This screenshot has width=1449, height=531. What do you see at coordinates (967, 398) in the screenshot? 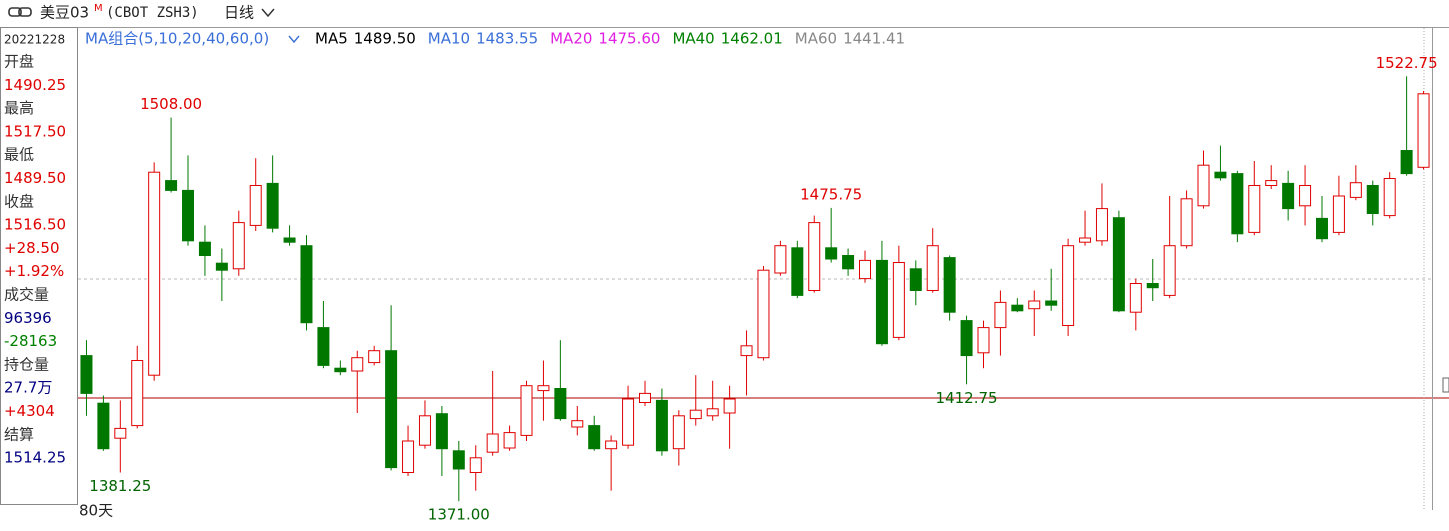
I see `extreme-label: 1412.75` at bounding box center [967, 398].